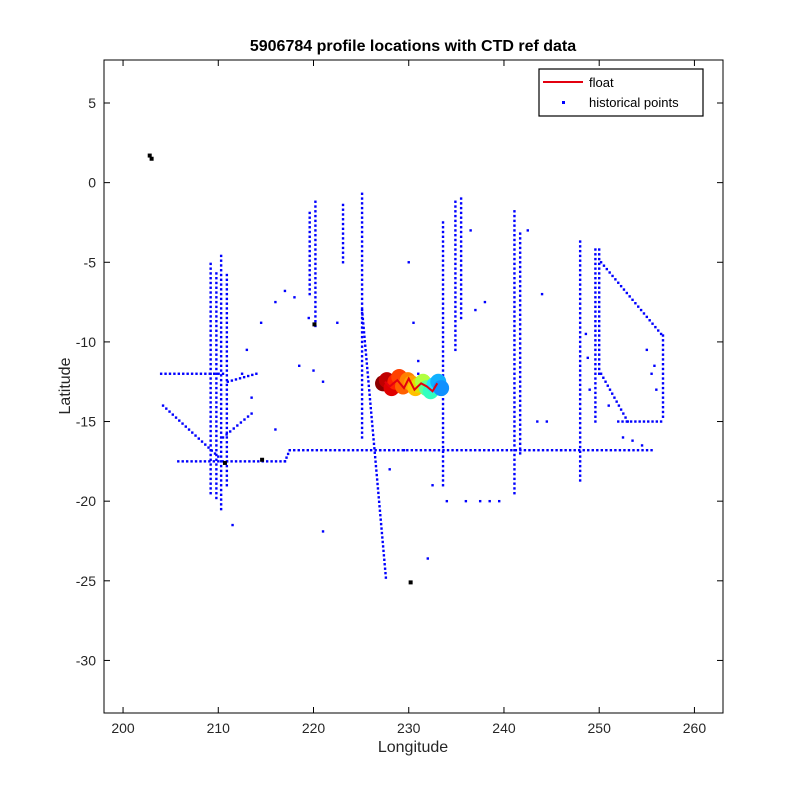 The height and width of the screenshot is (800, 800). What do you see at coordinates (86, 422) in the screenshot?
I see `y-tick-label: -15` at bounding box center [86, 422].